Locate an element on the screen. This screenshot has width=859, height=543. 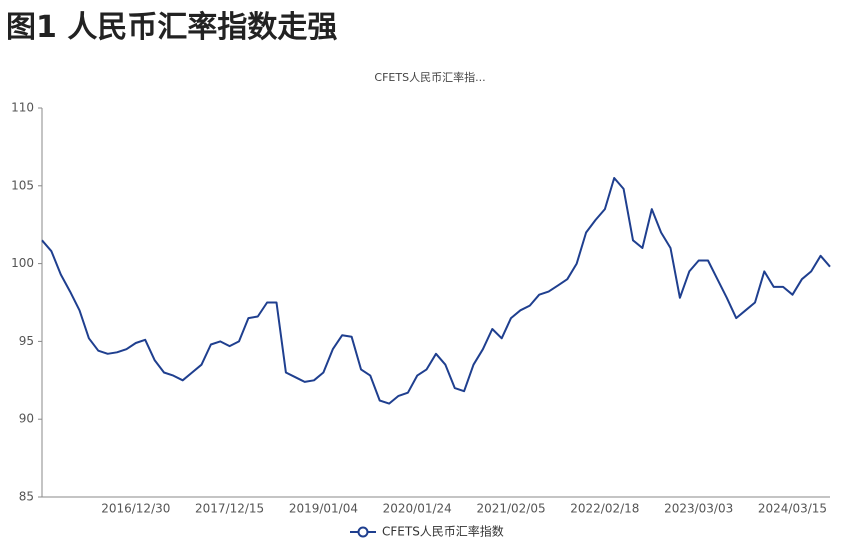
x-tick-label: 2024/03/15 is located at coordinates (792, 509).